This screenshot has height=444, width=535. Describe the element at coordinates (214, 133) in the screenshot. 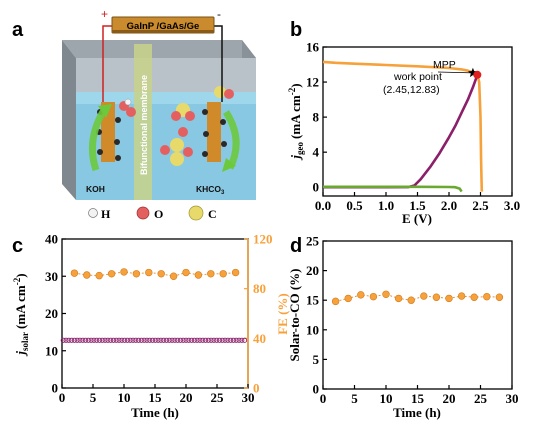

I see `cathode-catalyst-dots` at that location.